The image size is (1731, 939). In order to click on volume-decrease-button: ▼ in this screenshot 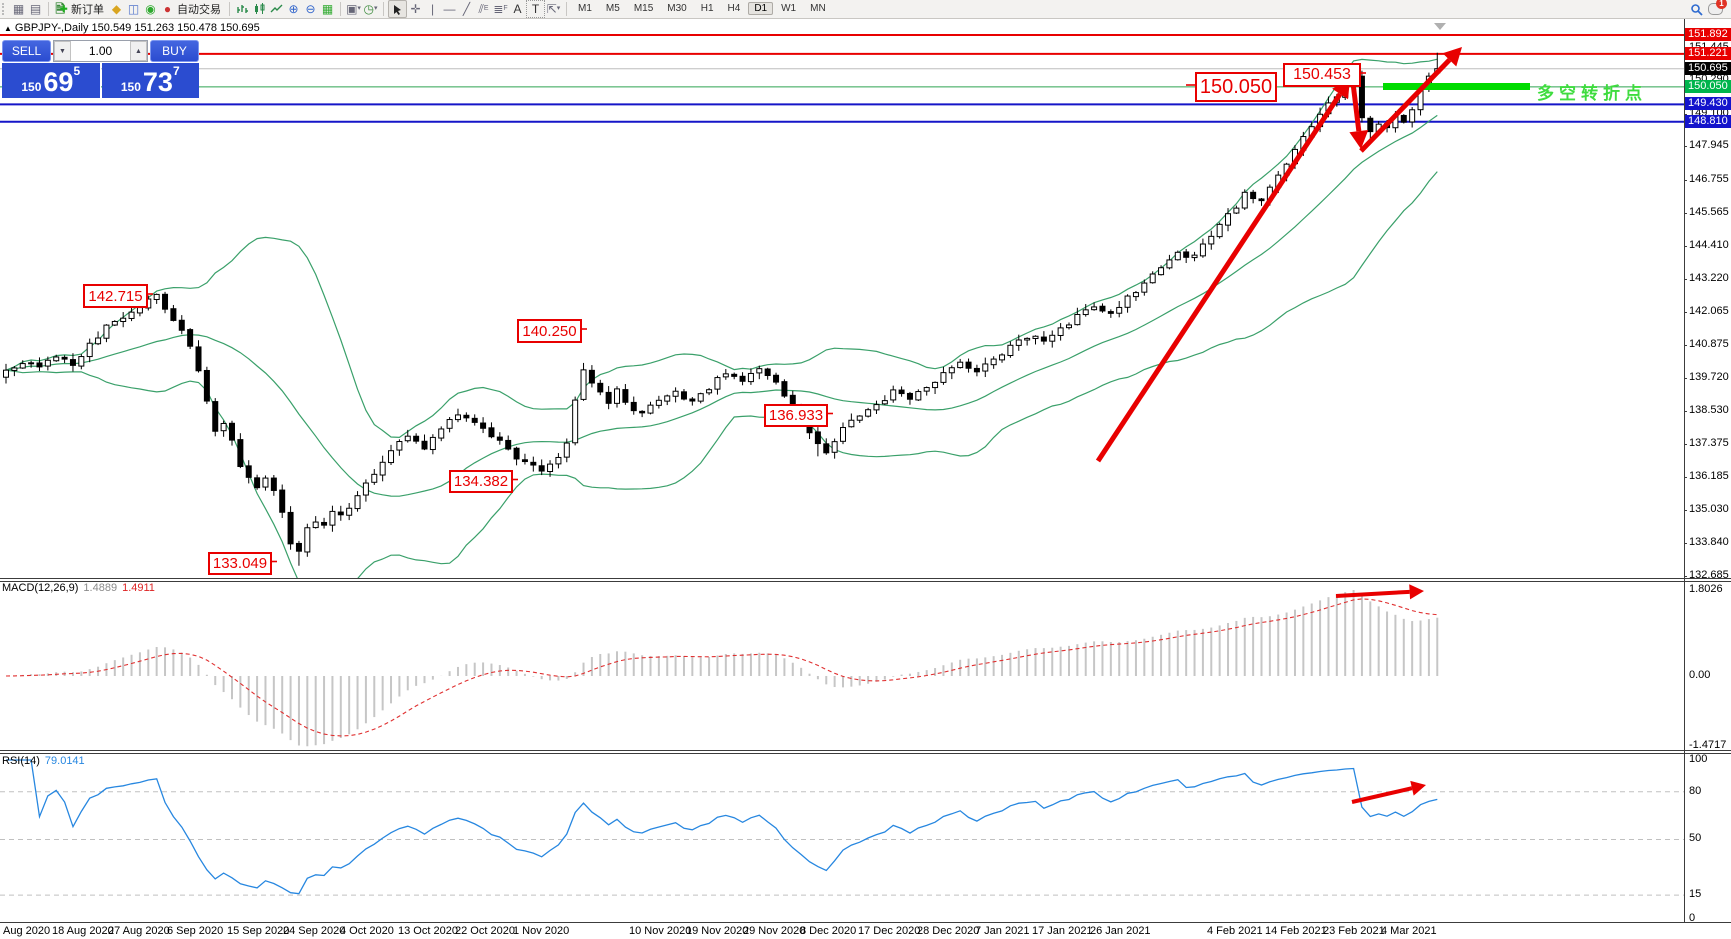, I will do `click(62, 51)`.